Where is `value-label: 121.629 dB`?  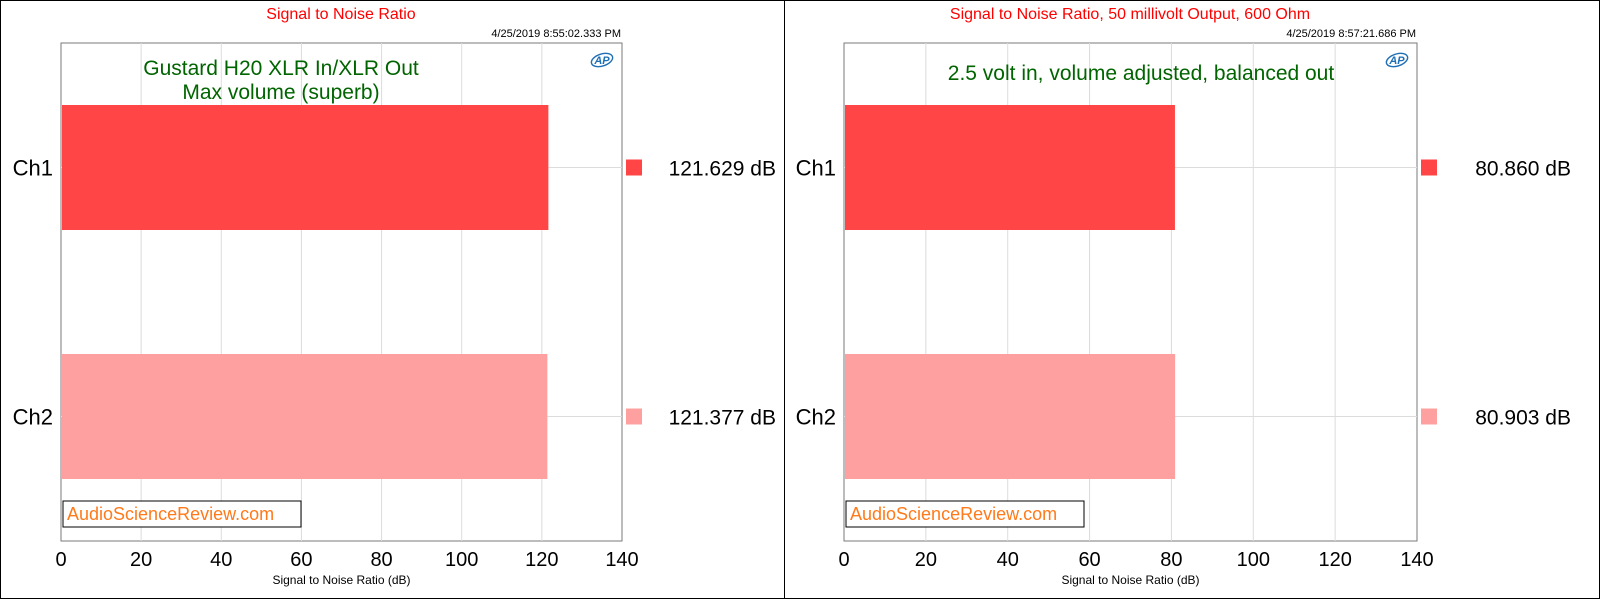 value-label: 121.629 dB is located at coordinates (722, 169).